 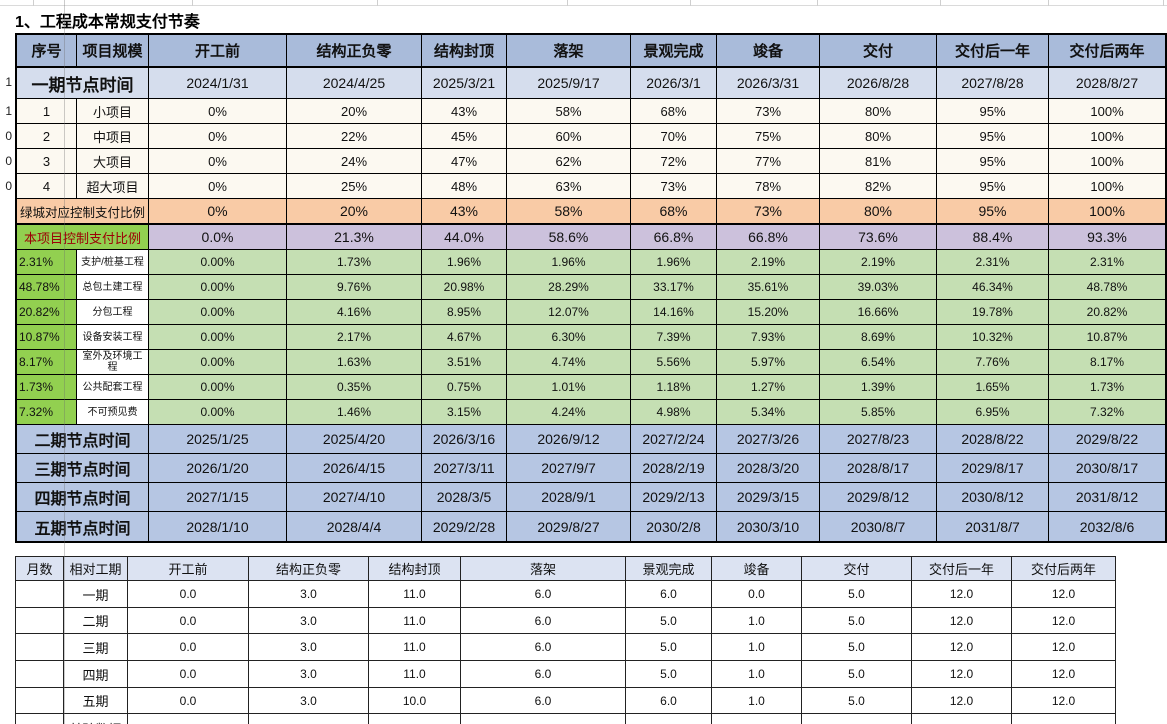 I want to click on scale-cell: 大项目, so click(x=113, y=161).